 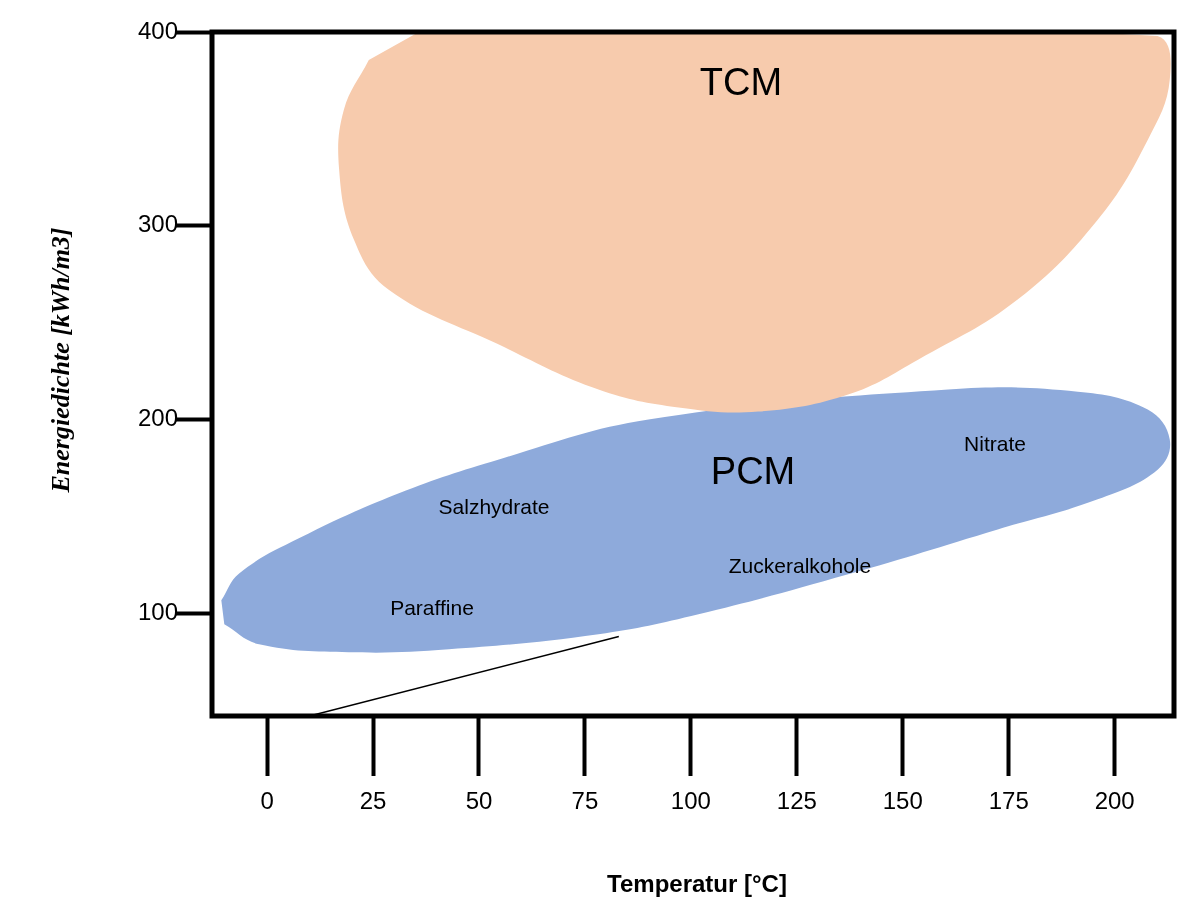 What do you see at coordinates (479, 801) in the screenshot?
I see `x-tick-label: 50` at bounding box center [479, 801].